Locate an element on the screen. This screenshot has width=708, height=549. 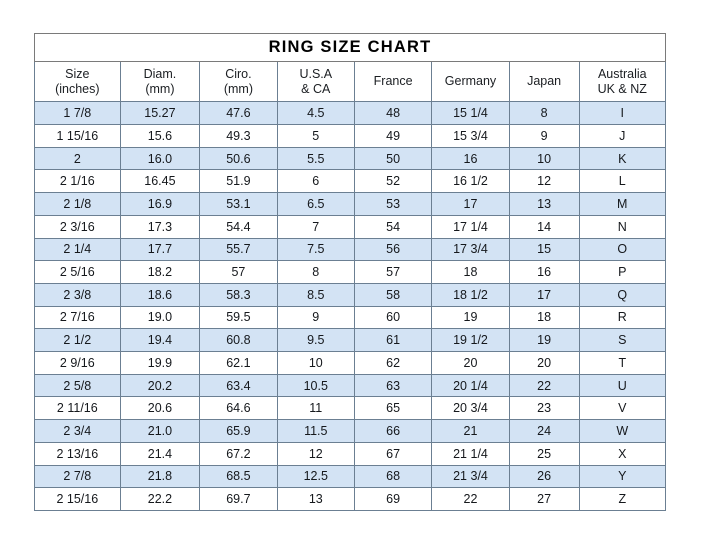
table-cell: 18.6 is located at coordinates (160, 294).